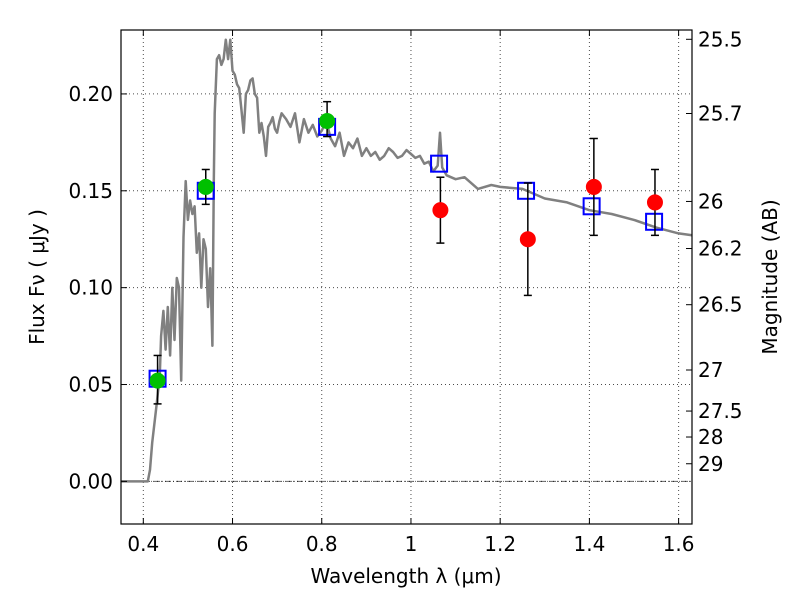 This screenshot has width=800, height=600. Describe the element at coordinates (37, 277) in the screenshot. I see `y-axis-label: Flux Fν ( μJy )` at that location.